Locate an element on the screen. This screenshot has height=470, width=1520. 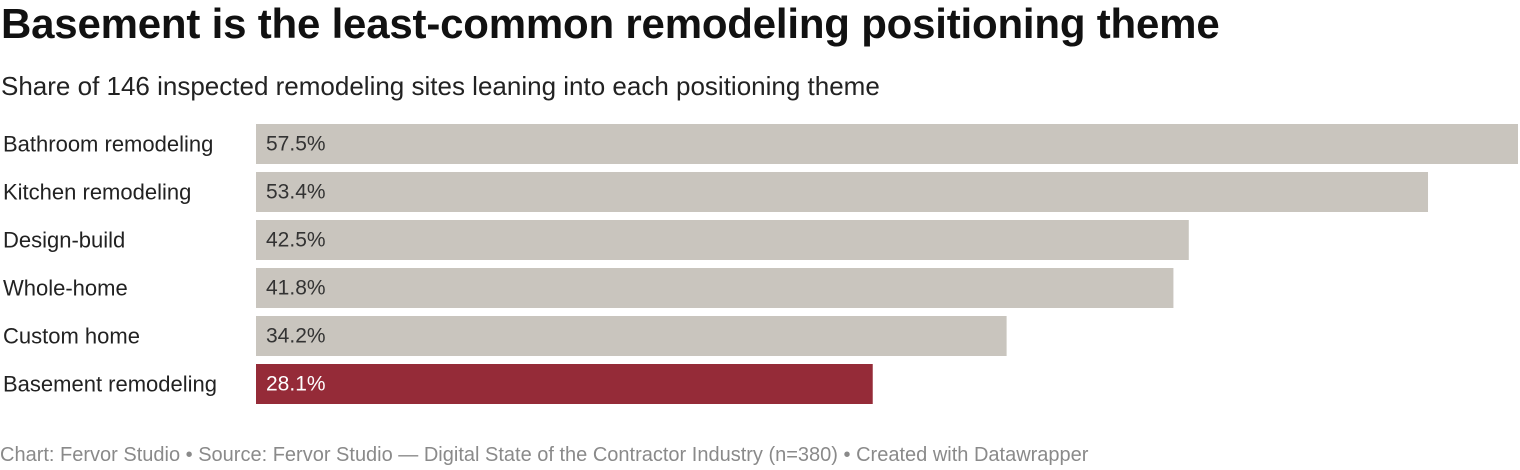
value-label: 34.2% is located at coordinates (296, 336).